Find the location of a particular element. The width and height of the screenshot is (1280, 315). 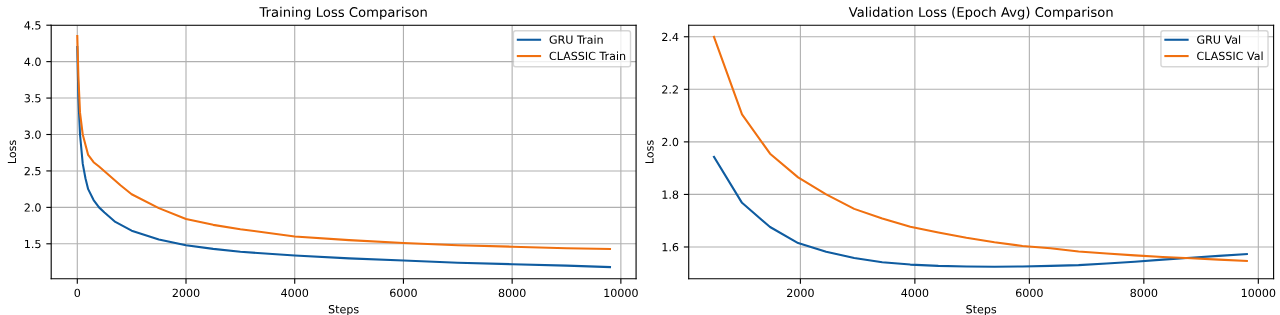

y-tick-label: 2.5 is located at coordinates (32, 171).